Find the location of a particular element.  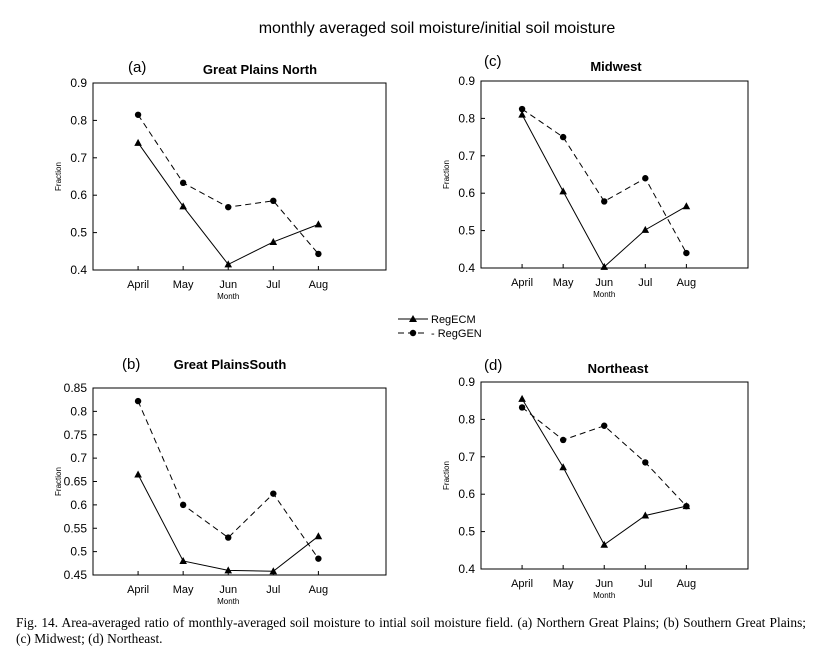

y-tick-label: 0.45 is located at coordinates (76, 575).